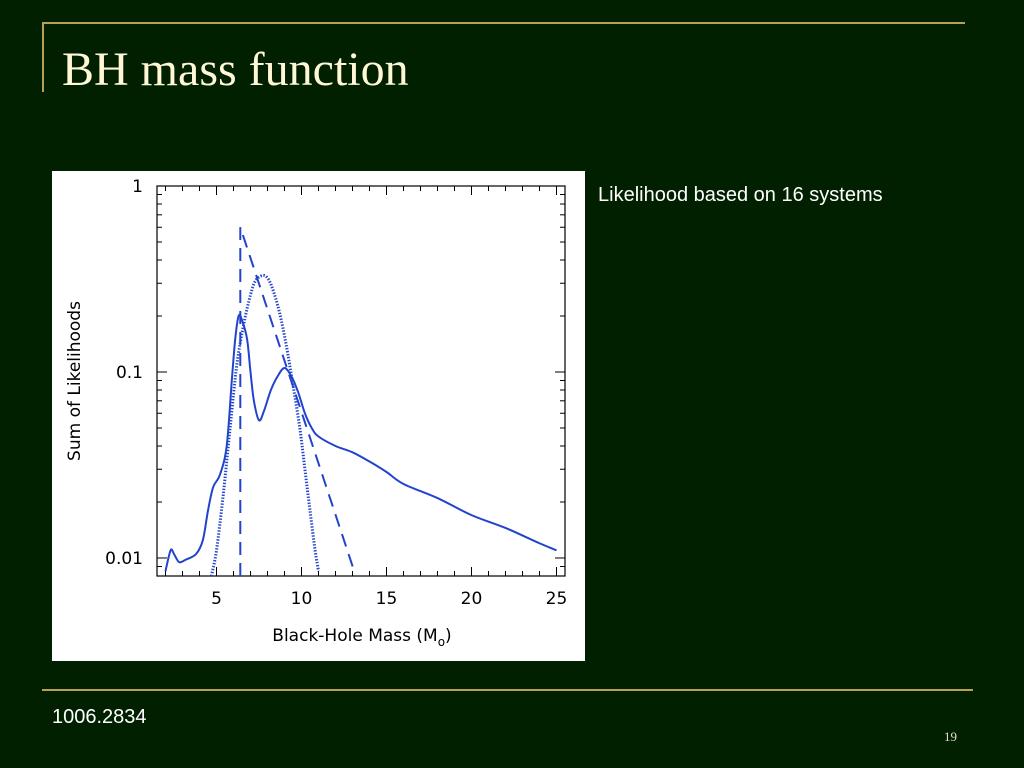  What do you see at coordinates (302, 599) in the screenshot?
I see `x-tick-label: 10` at bounding box center [302, 599].